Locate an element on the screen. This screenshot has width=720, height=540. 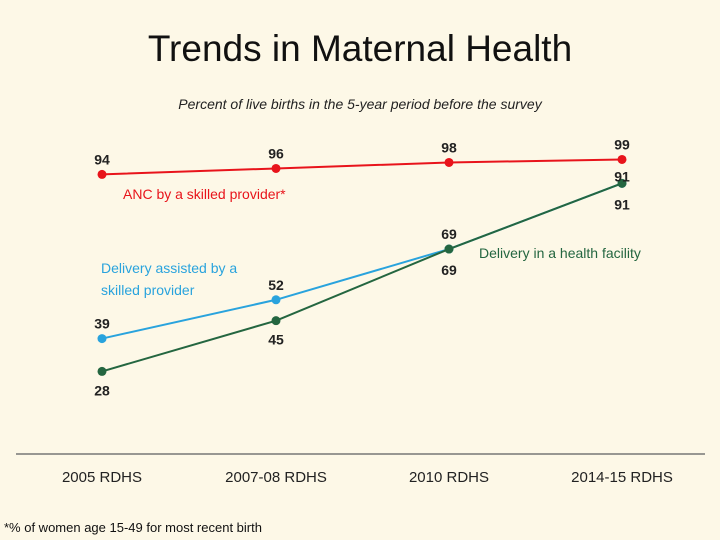
data-label: 96 is located at coordinates (276, 153).